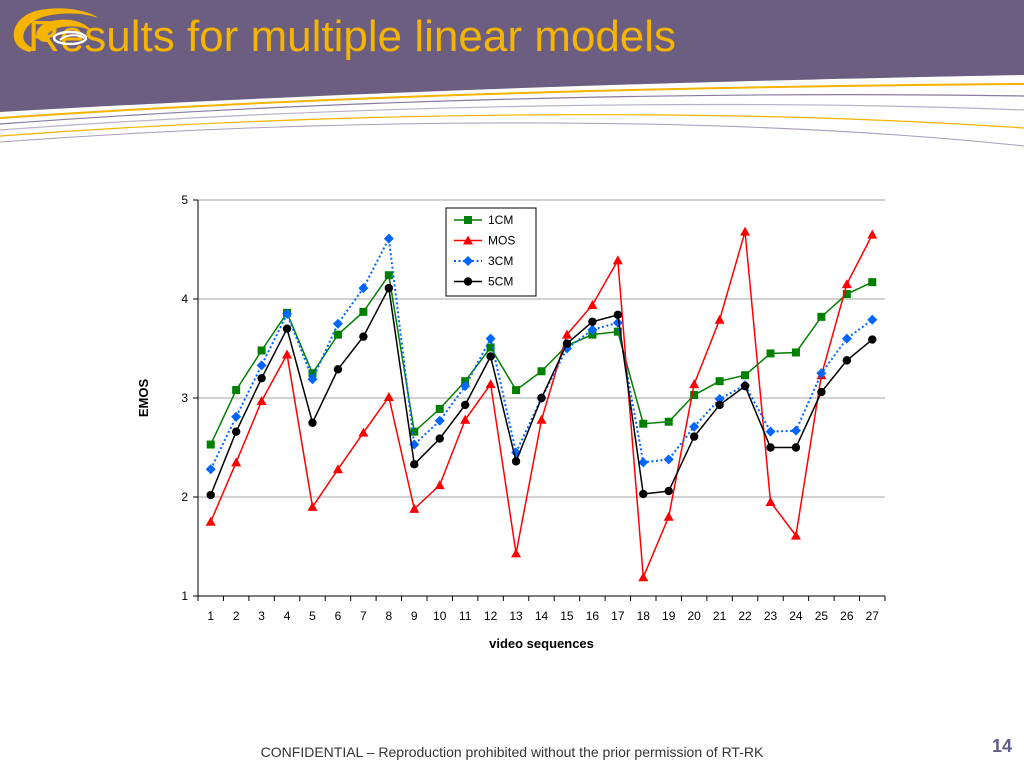  What do you see at coordinates (745, 616) in the screenshot?
I see `x-tick-label: 22` at bounding box center [745, 616].